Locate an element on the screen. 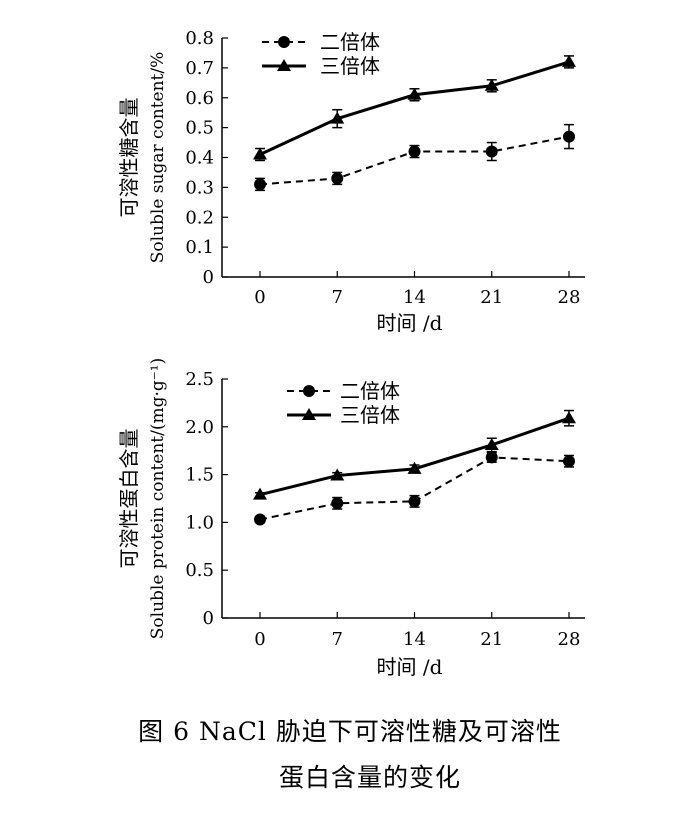 The width and height of the screenshot is (700, 815). y-axis-label-cn: 可溶性糖含量 is located at coordinates (129, 158).